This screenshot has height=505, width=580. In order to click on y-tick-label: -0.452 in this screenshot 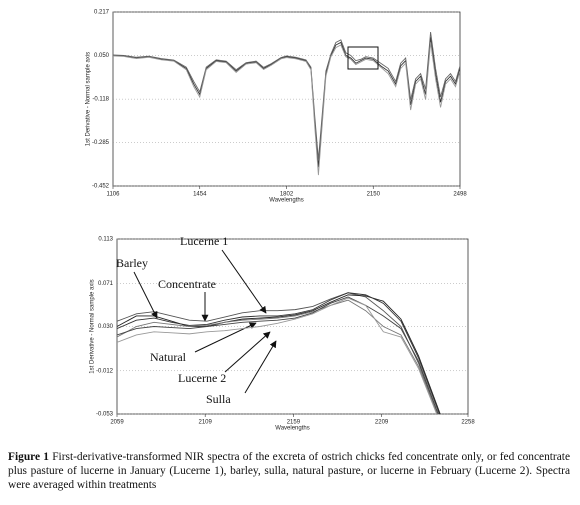, I will do `click(101, 187)`.